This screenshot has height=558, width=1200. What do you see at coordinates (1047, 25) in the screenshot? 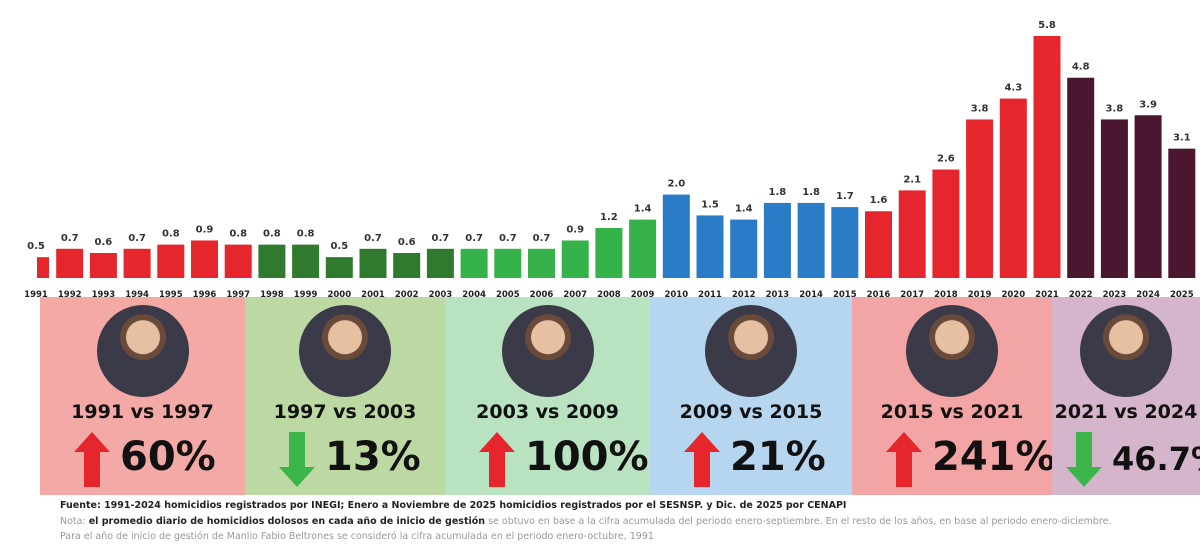
I see `value-label-2021: 5.8` at bounding box center [1047, 25].